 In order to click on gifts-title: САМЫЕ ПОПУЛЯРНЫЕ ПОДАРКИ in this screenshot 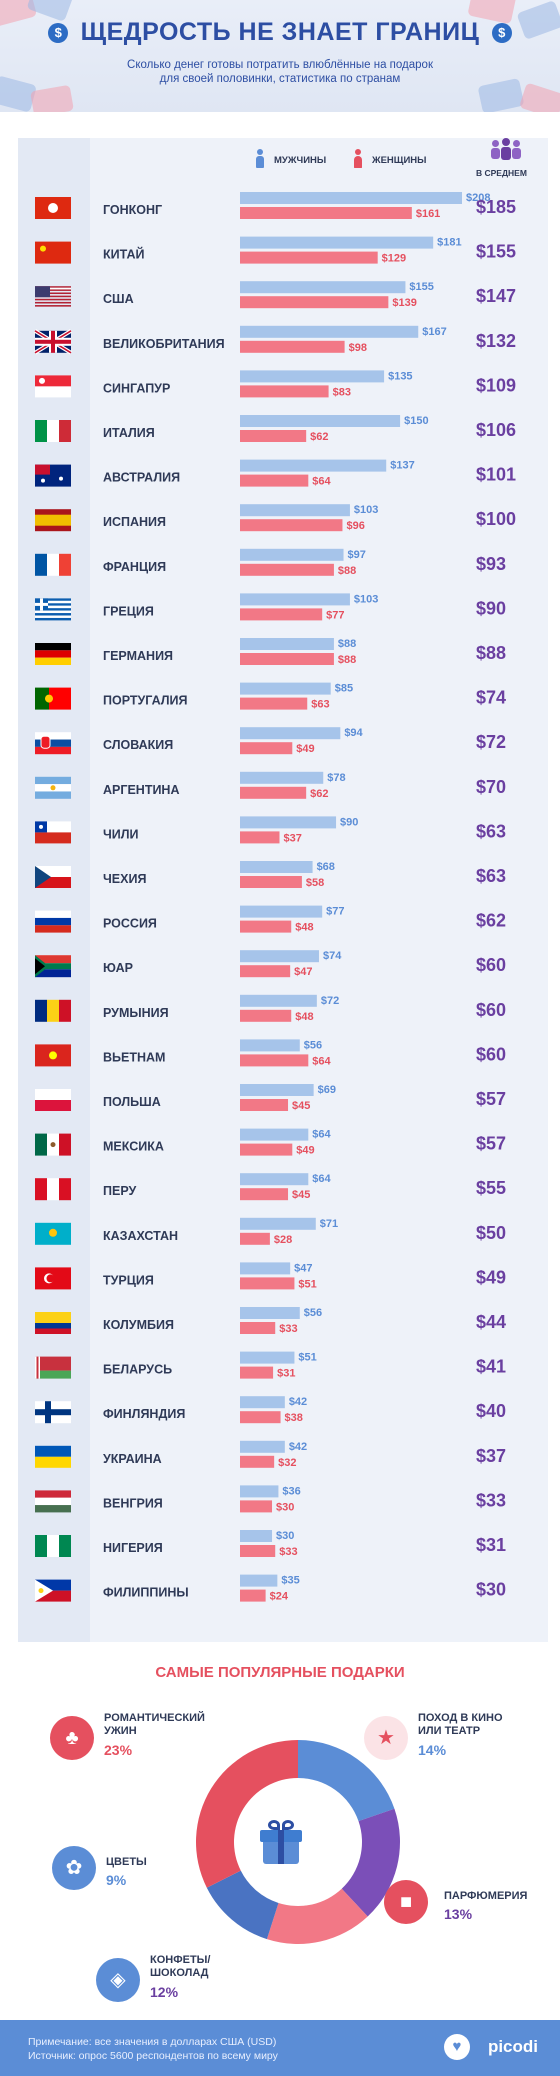, I will do `click(280, 1672)`.